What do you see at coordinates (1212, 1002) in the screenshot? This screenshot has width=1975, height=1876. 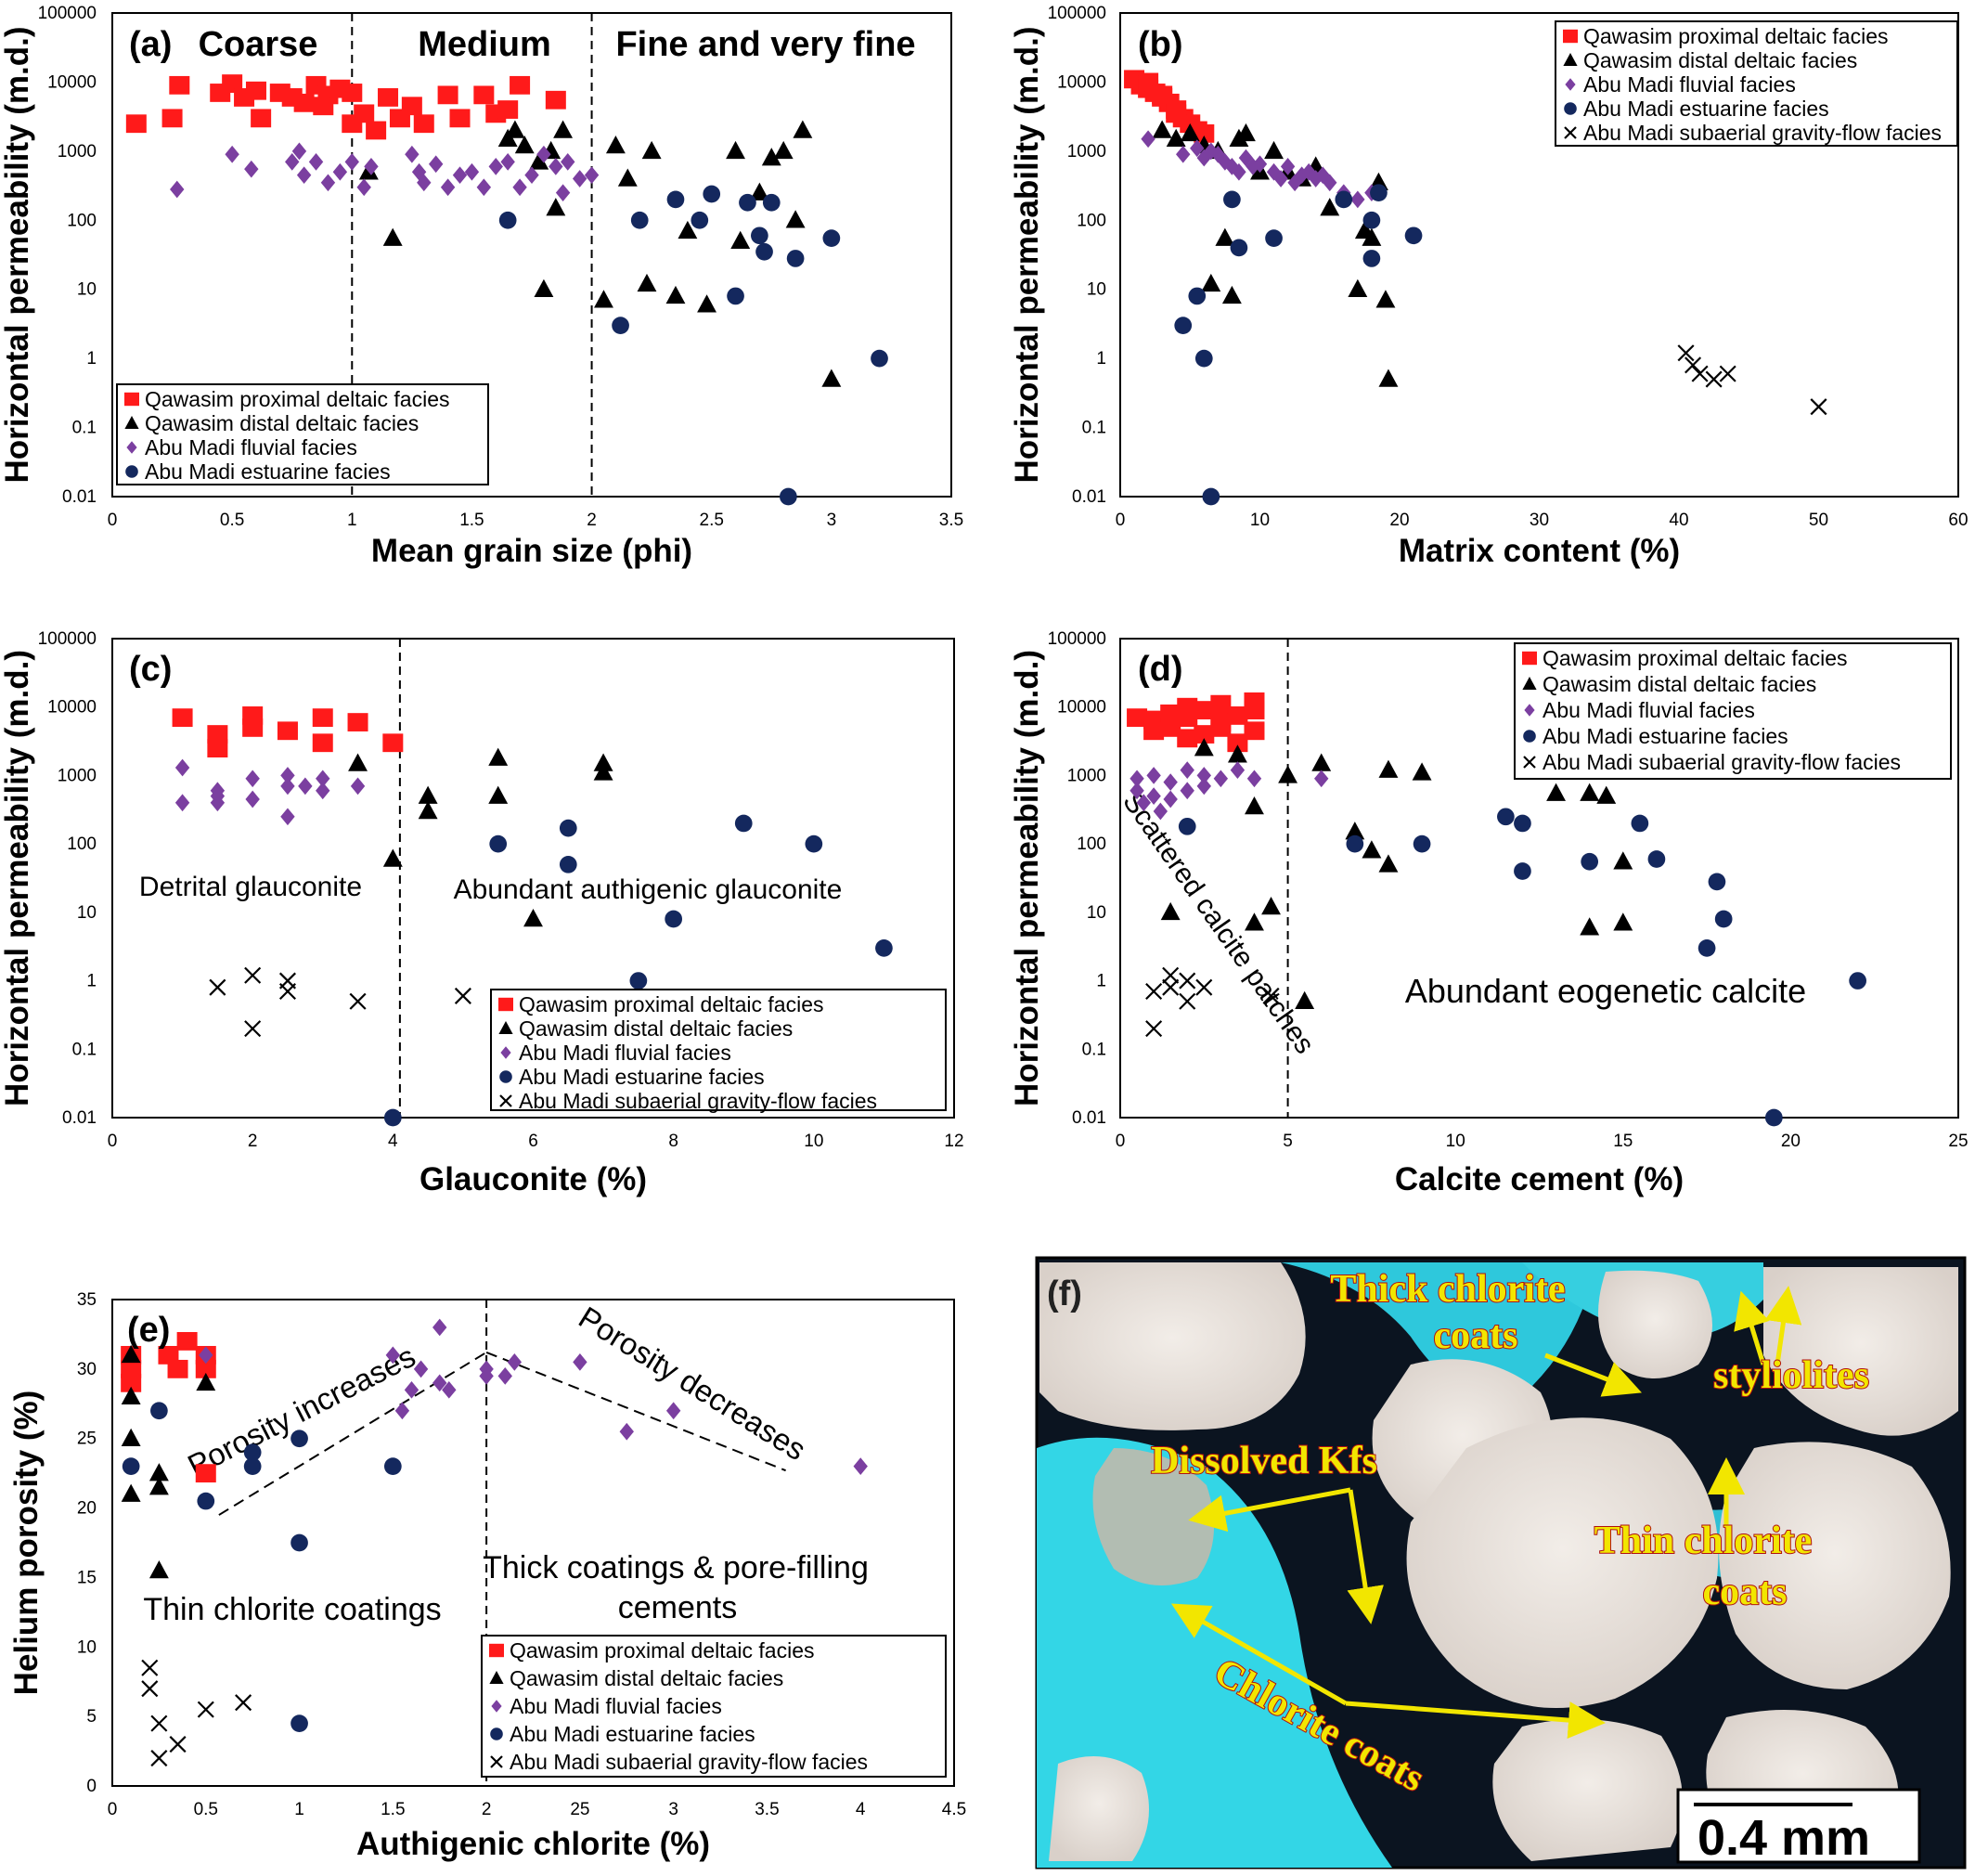 I see `series-ag` at bounding box center [1212, 1002].